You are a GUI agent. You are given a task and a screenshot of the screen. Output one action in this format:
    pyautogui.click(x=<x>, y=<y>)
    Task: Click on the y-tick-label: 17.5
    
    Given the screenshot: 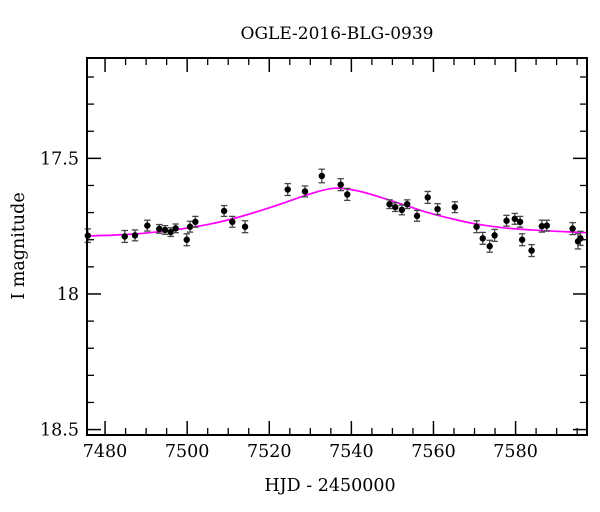 What is the action you would take?
    pyautogui.click(x=59, y=159)
    